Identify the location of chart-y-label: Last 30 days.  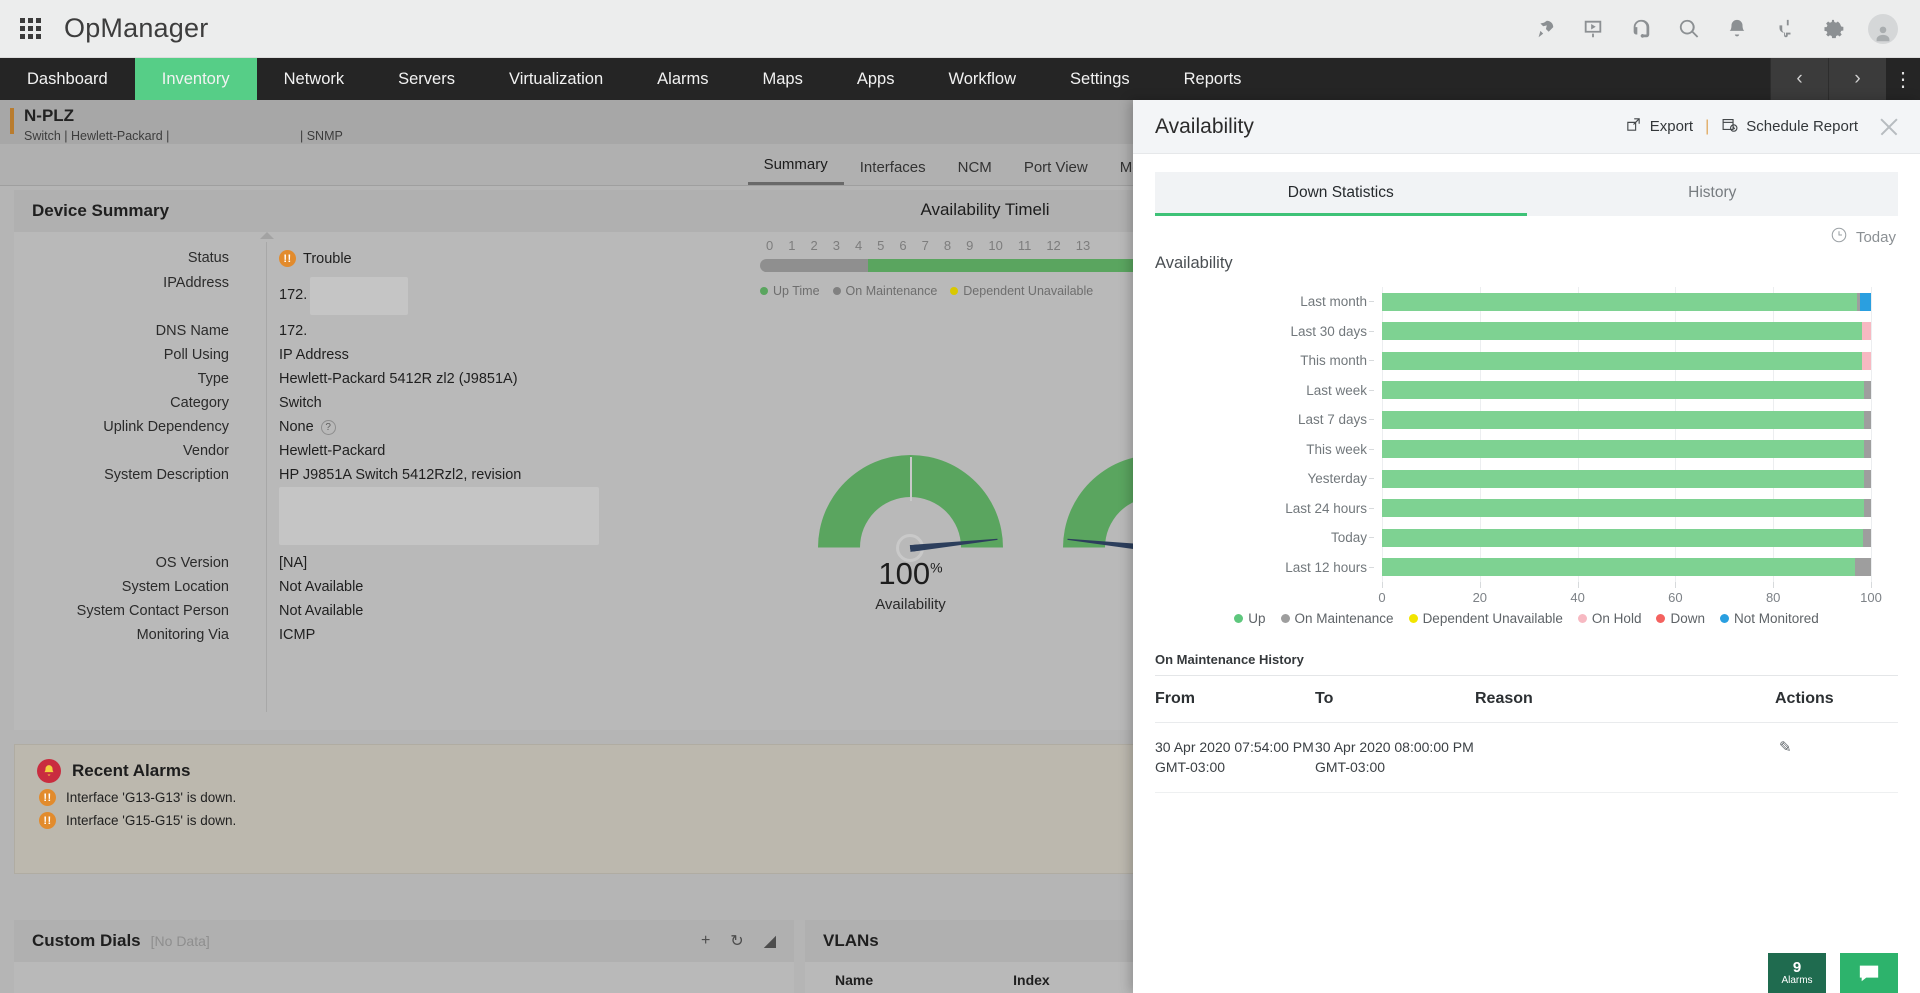
(1254, 332).